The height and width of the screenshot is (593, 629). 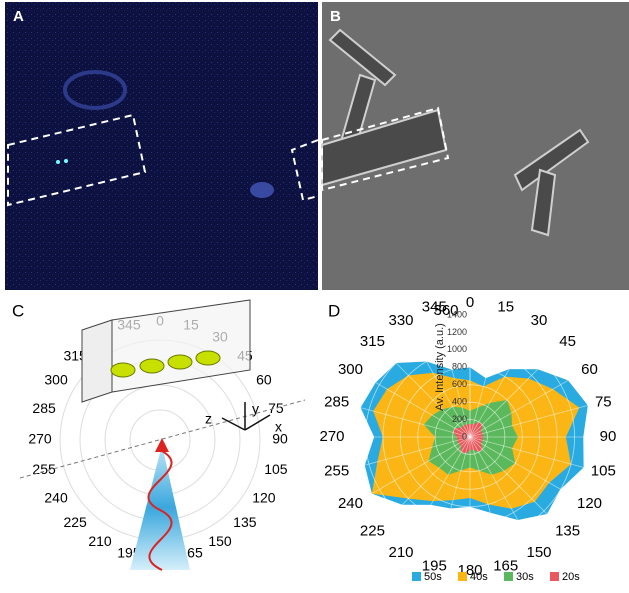 I want to click on panel-label: D, so click(x=334, y=310).